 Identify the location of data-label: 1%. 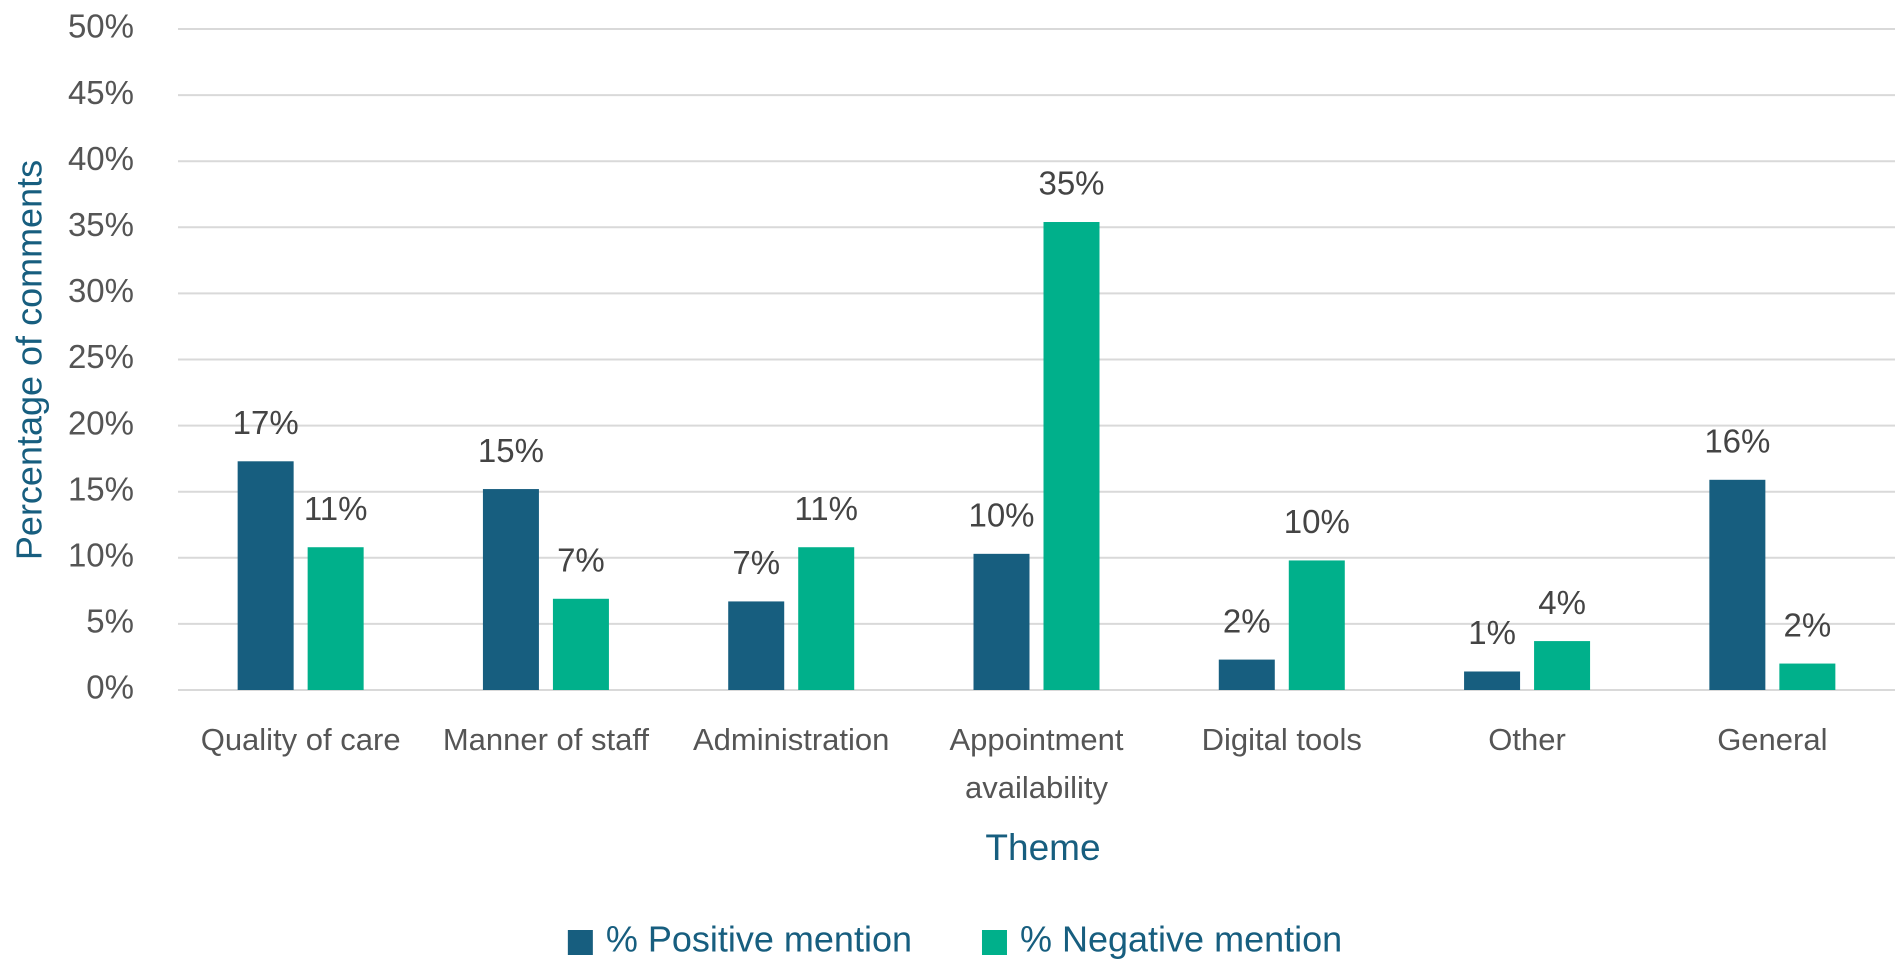
(1492, 632).